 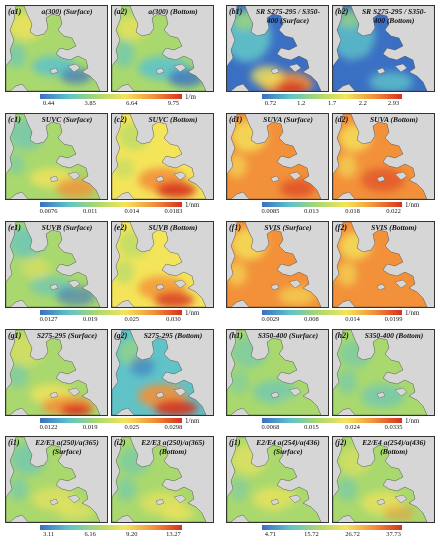 What do you see at coordinates (190, 97) in the screenshot?
I see `colorbar-unit: 1/m` at bounding box center [190, 97].